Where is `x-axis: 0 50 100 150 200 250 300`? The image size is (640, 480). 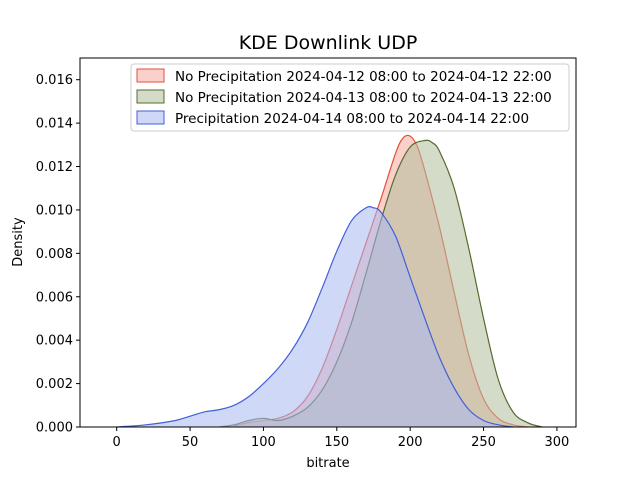
x-axis: 0 50 100 150 200 250 300 is located at coordinates (341, 438).